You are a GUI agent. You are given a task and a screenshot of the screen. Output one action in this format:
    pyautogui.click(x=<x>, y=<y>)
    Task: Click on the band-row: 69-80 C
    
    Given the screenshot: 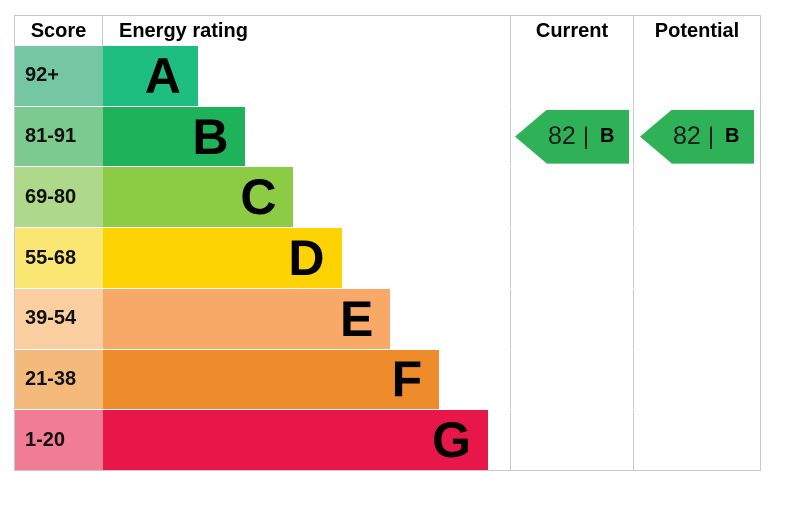 What is the action you would take?
    pyautogui.click(x=387, y=198)
    